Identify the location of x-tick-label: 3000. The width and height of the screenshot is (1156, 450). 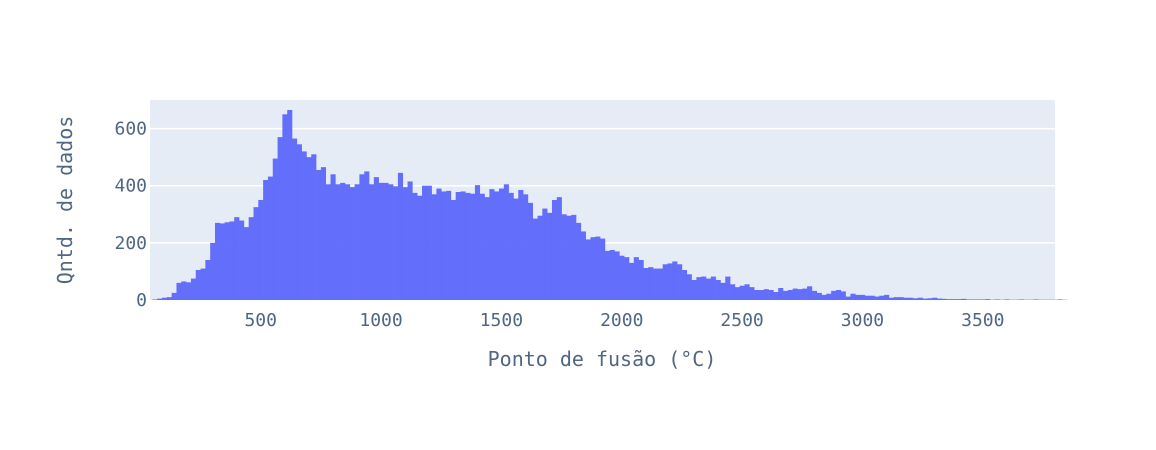
(862, 320).